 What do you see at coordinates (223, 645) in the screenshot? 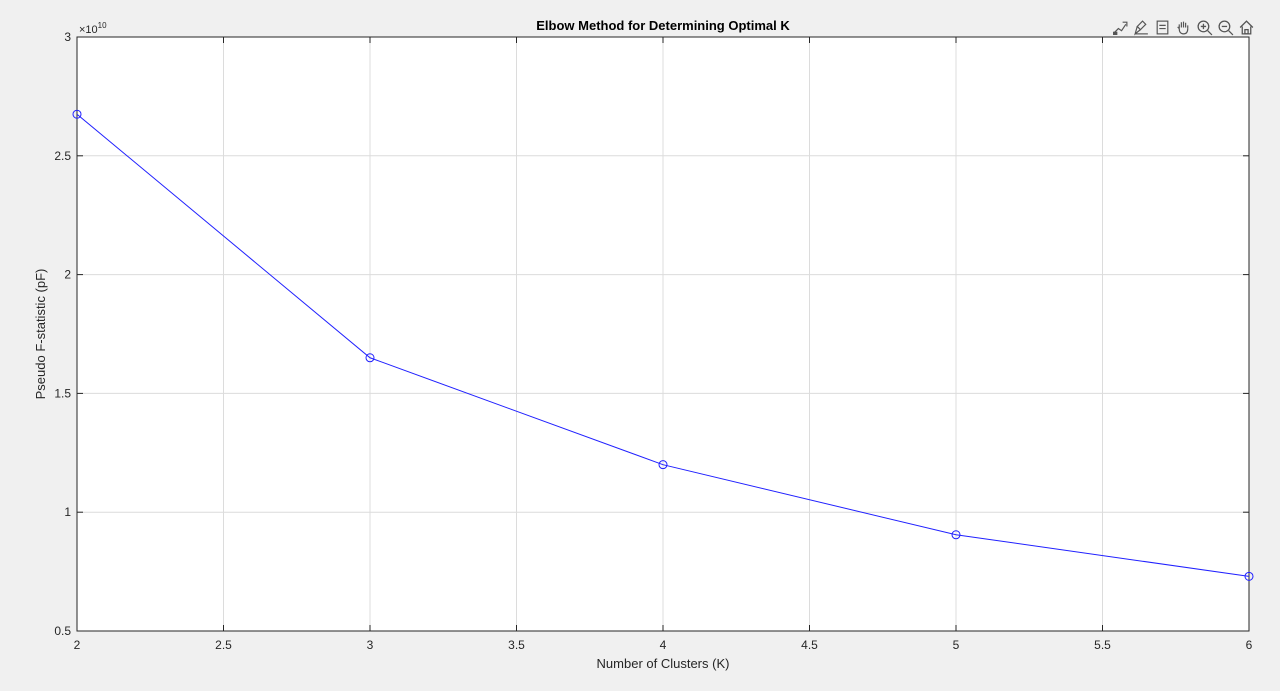
I see `x-tick-label: 2.5` at bounding box center [223, 645].